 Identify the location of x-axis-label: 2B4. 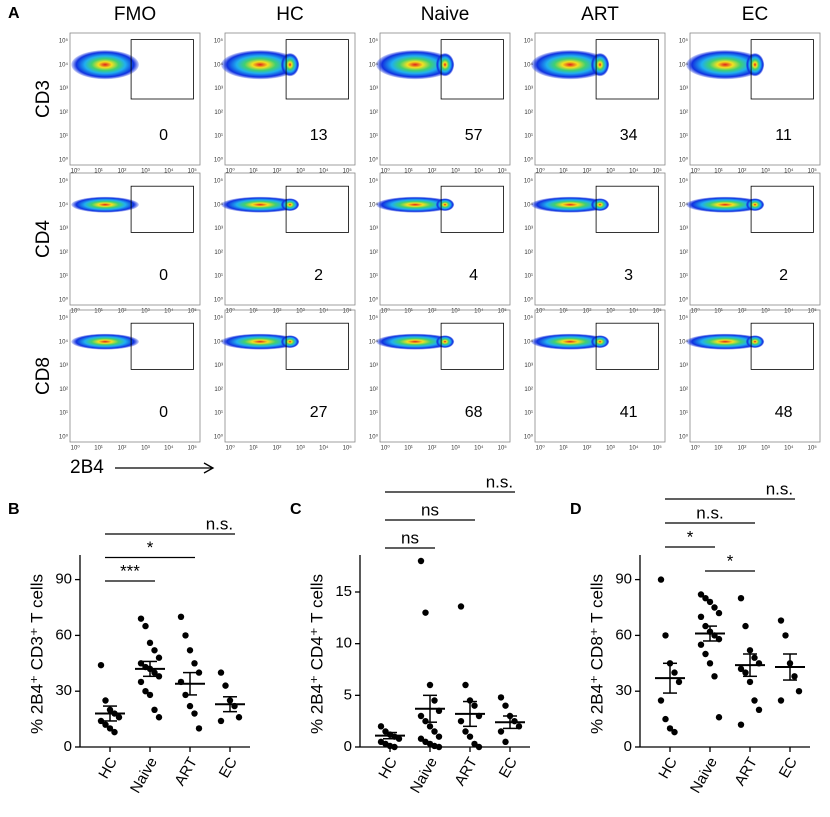
(87, 467).